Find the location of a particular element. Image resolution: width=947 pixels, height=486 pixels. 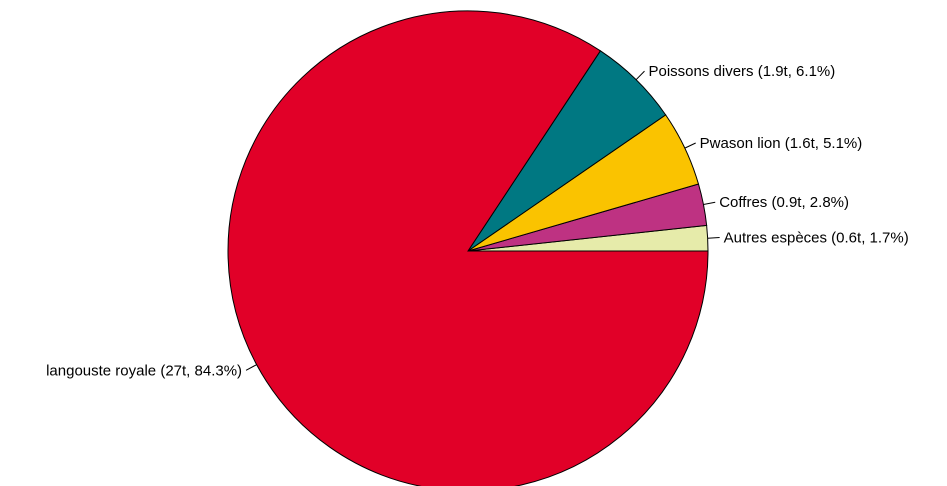

slice-label: langouste royale (27t, 84.3%) is located at coordinates (144, 370).